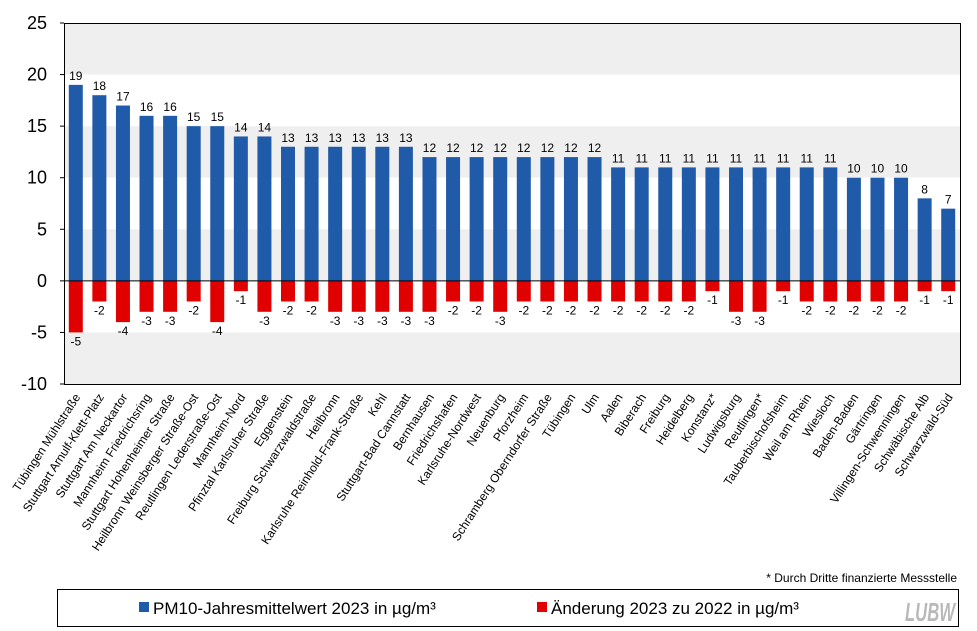 Image resolution: width=977 pixels, height=631 pixels. Describe the element at coordinates (512, 49) in the screenshot. I see `plot-band` at that location.